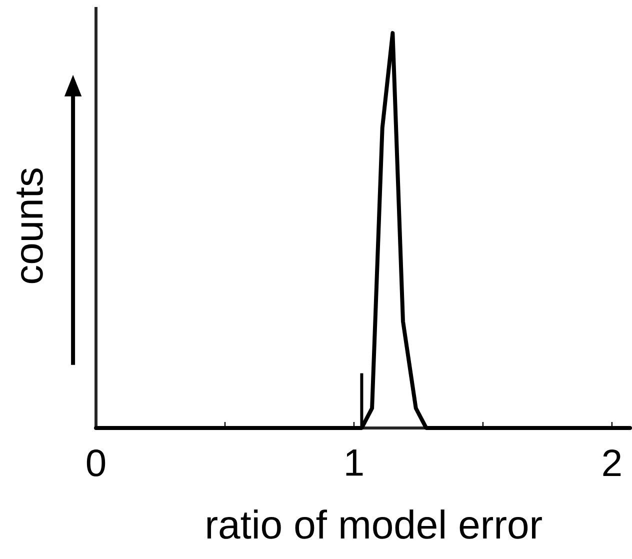 The height and width of the screenshot is (559, 632). What do you see at coordinates (354, 463) in the screenshot?
I see `x-tick-label: 1` at bounding box center [354, 463].